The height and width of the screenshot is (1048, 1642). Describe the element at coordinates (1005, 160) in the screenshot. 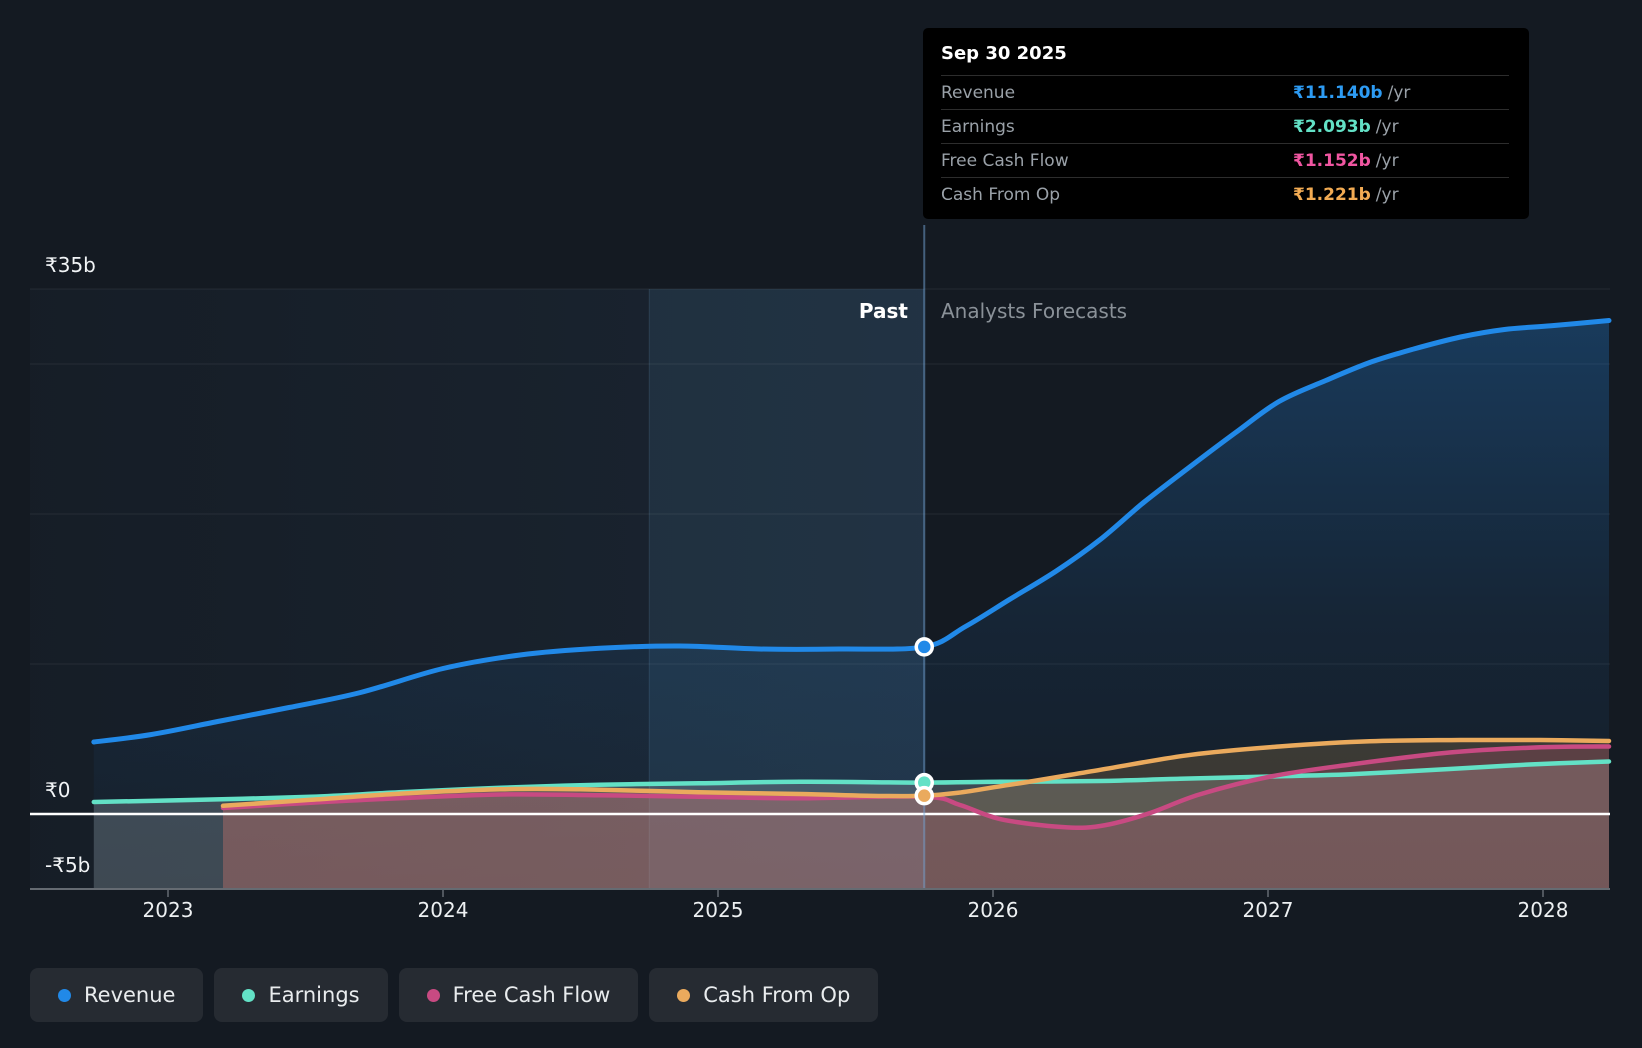

I see `tooltip-row-label: Free Cash Flow` at that location.